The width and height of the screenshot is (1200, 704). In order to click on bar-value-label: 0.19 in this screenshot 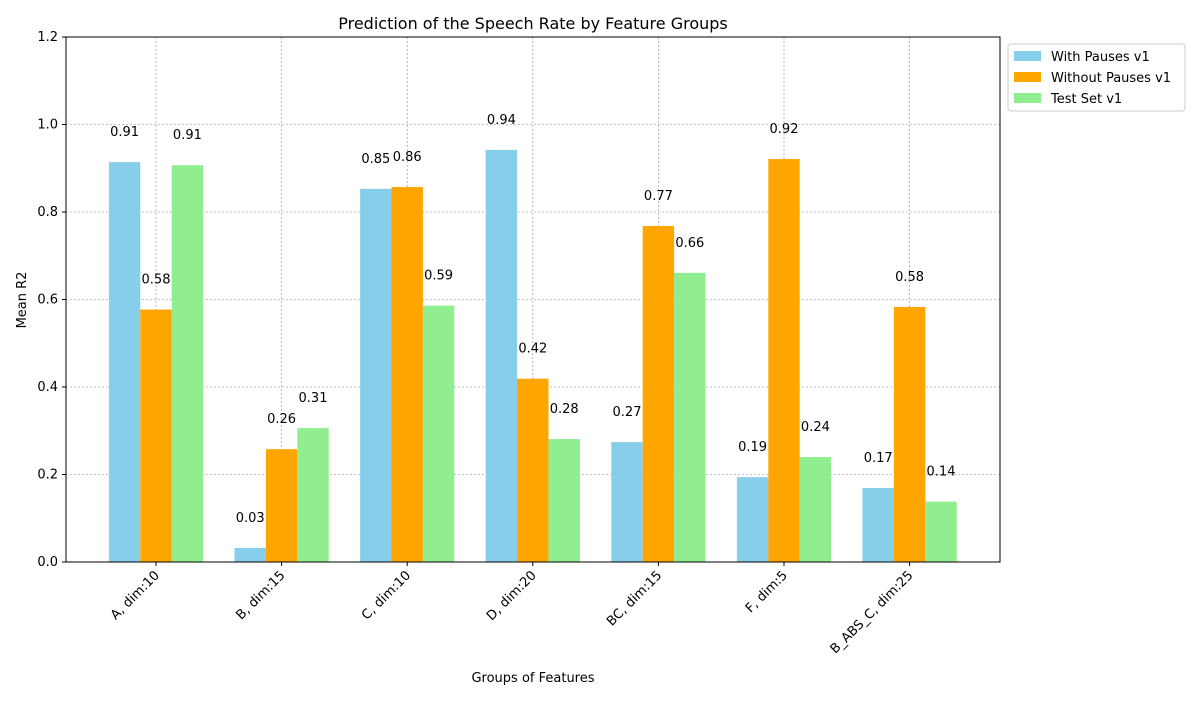, I will do `click(752, 447)`.